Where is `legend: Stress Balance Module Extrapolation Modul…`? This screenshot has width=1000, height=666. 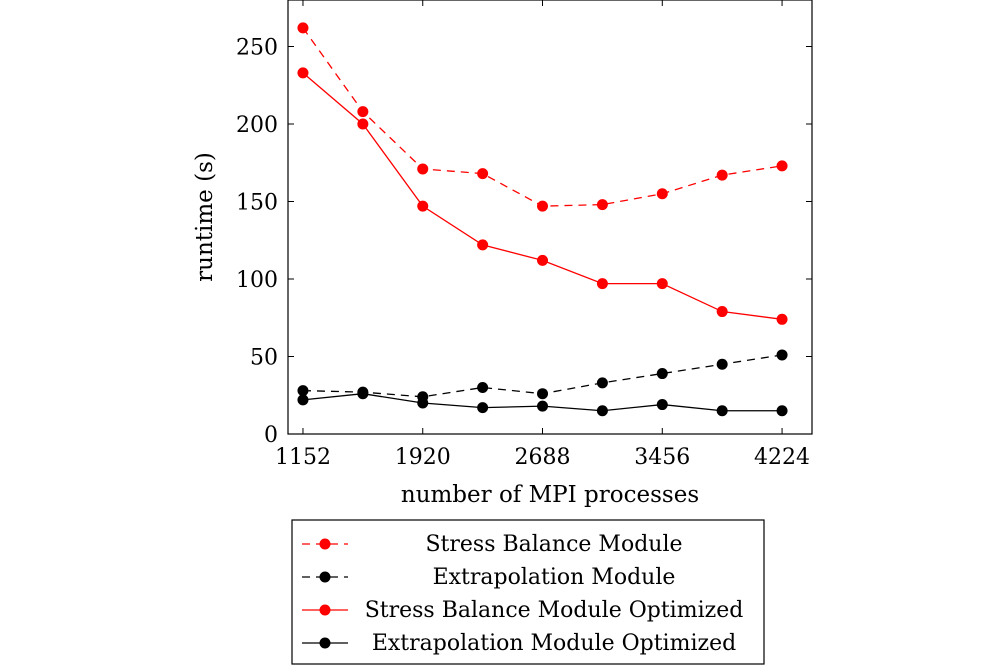
legend: Stress Balance Module Extrapolation Modul… is located at coordinates (528, 592).